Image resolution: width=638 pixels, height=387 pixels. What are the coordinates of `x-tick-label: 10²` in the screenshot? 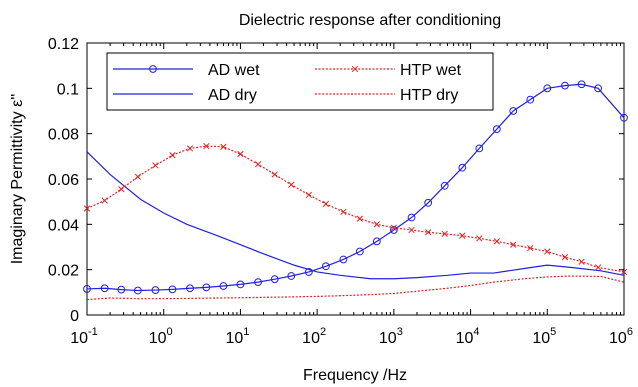 It's located at (314, 336).